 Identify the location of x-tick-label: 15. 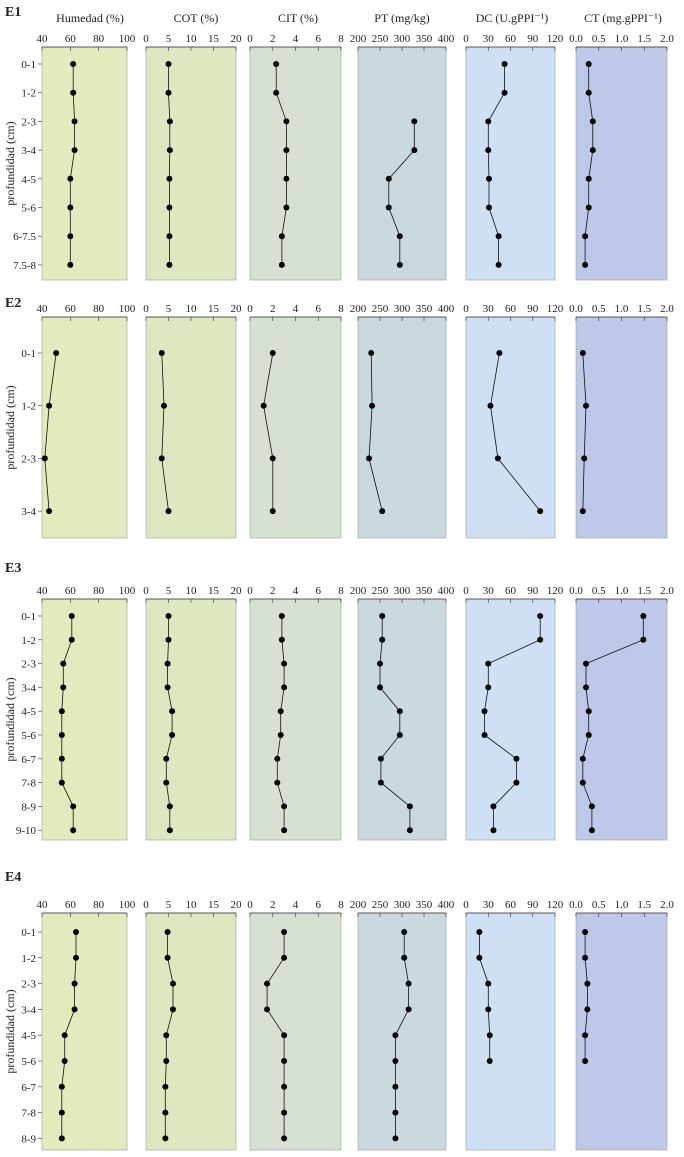
(214, 905).